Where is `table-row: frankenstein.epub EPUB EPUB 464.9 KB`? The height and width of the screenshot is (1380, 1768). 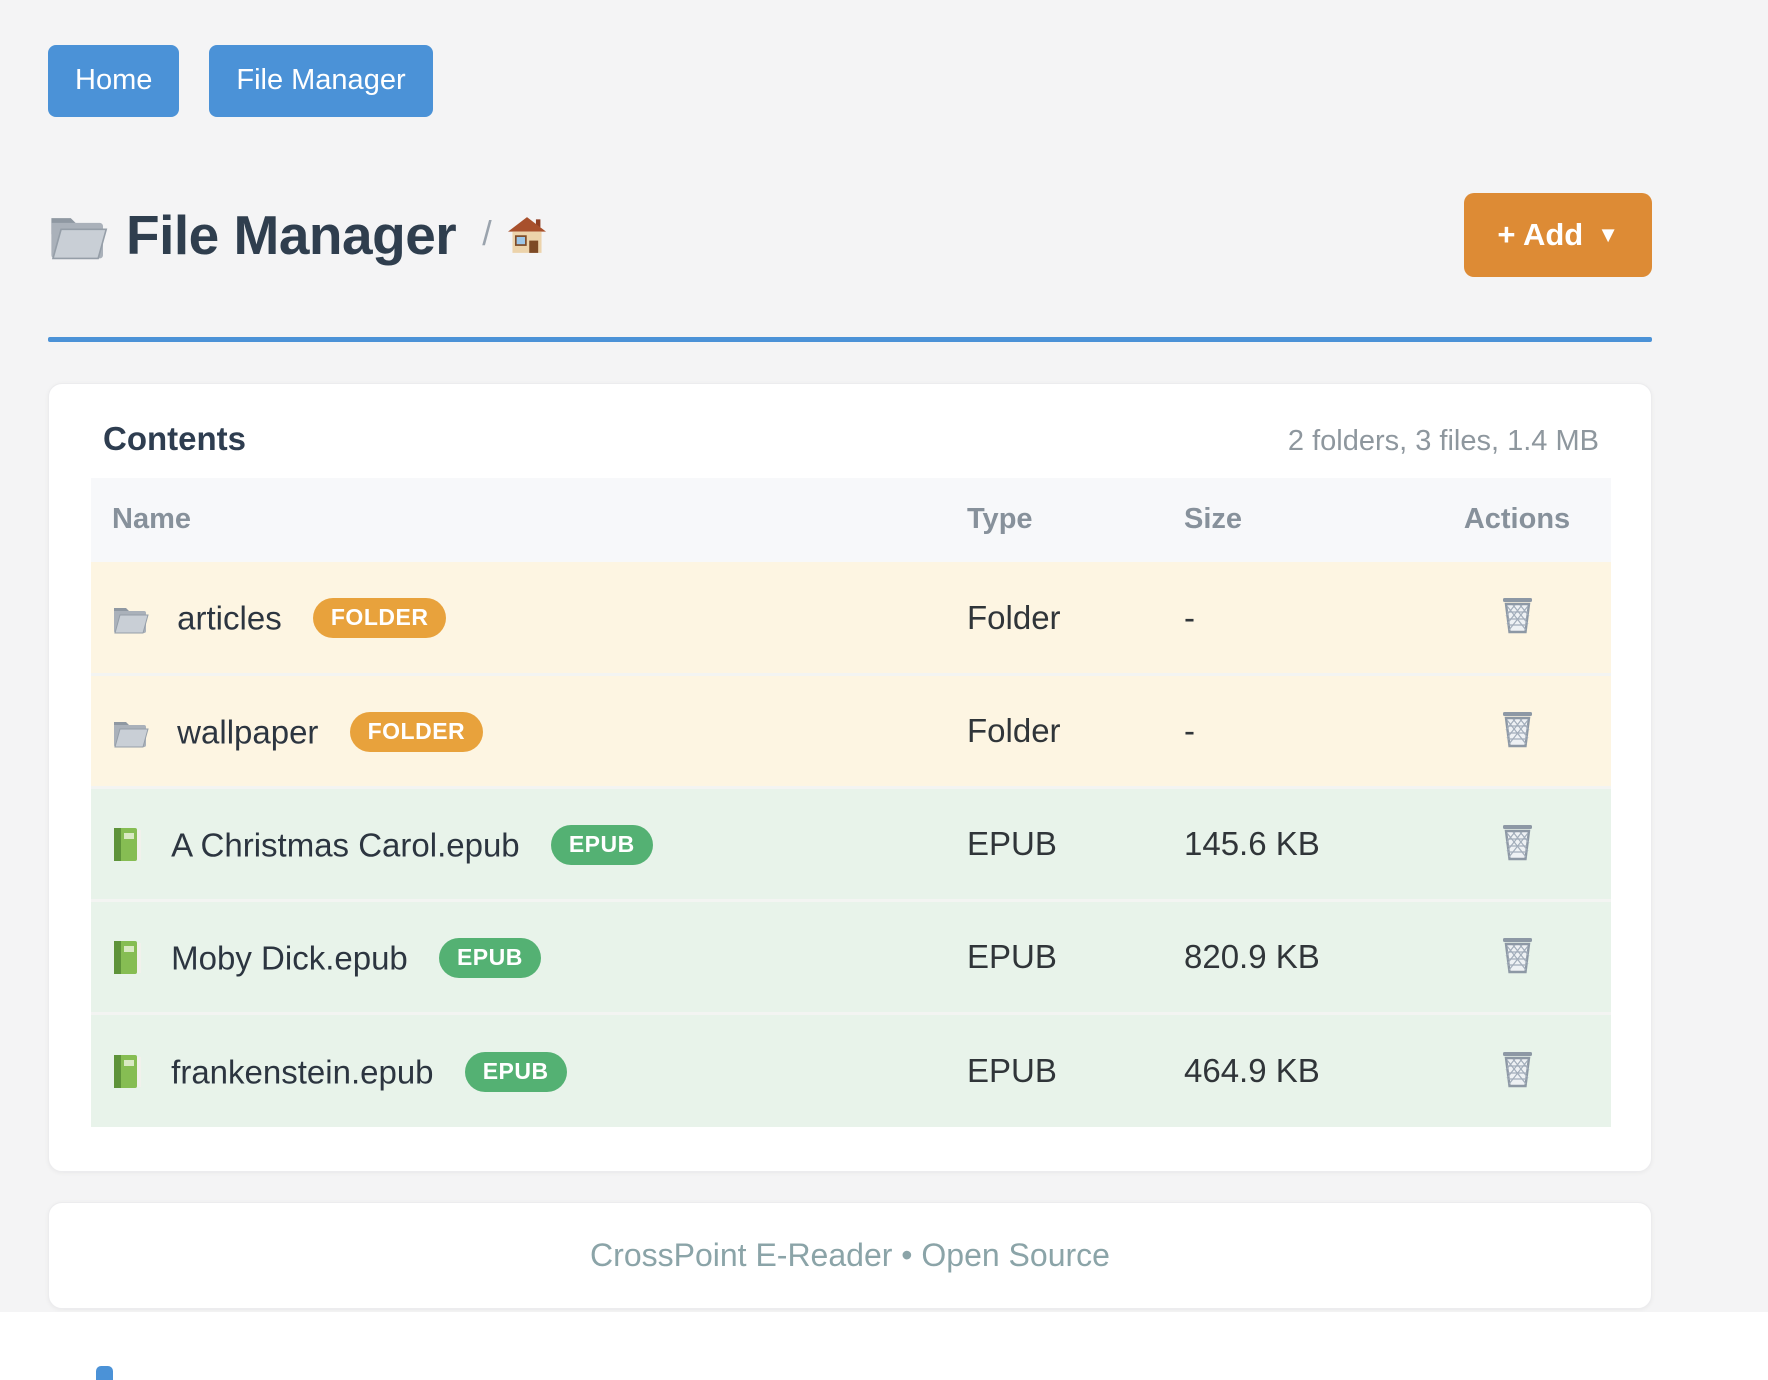
table-row: frankenstein.epub EPUB EPUB 464.9 KB is located at coordinates (851, 1070).